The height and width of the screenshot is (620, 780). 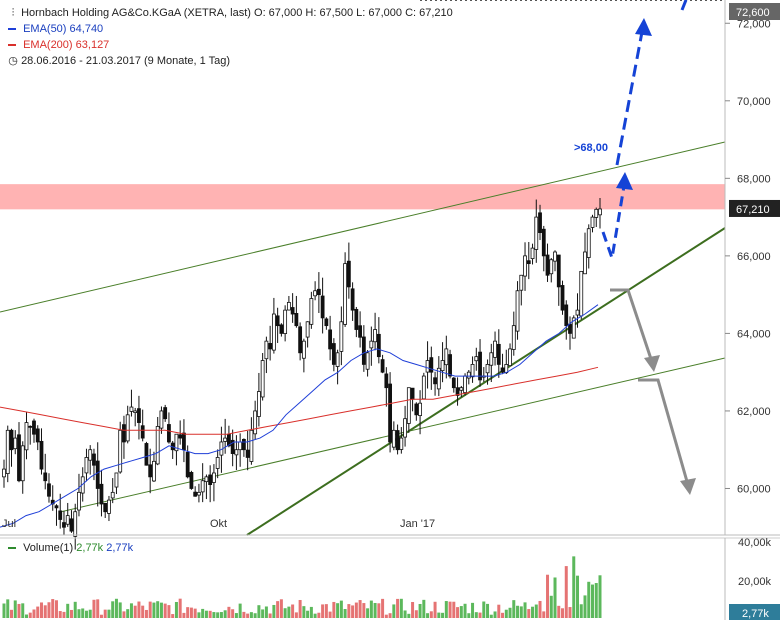 I want to click on ema200-swatch-icon, so click(x=12, y=45).